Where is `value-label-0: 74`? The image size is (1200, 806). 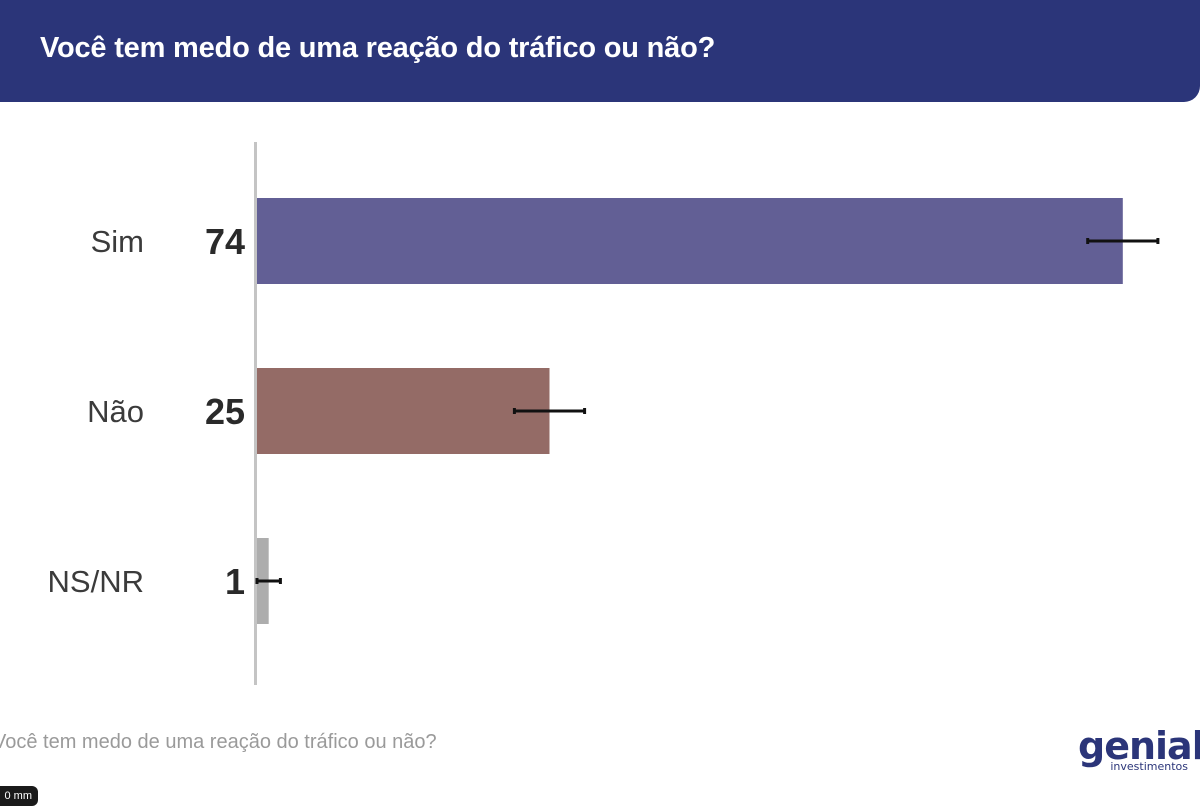 value-label-0: 74 is located at coordinates (225, 241).